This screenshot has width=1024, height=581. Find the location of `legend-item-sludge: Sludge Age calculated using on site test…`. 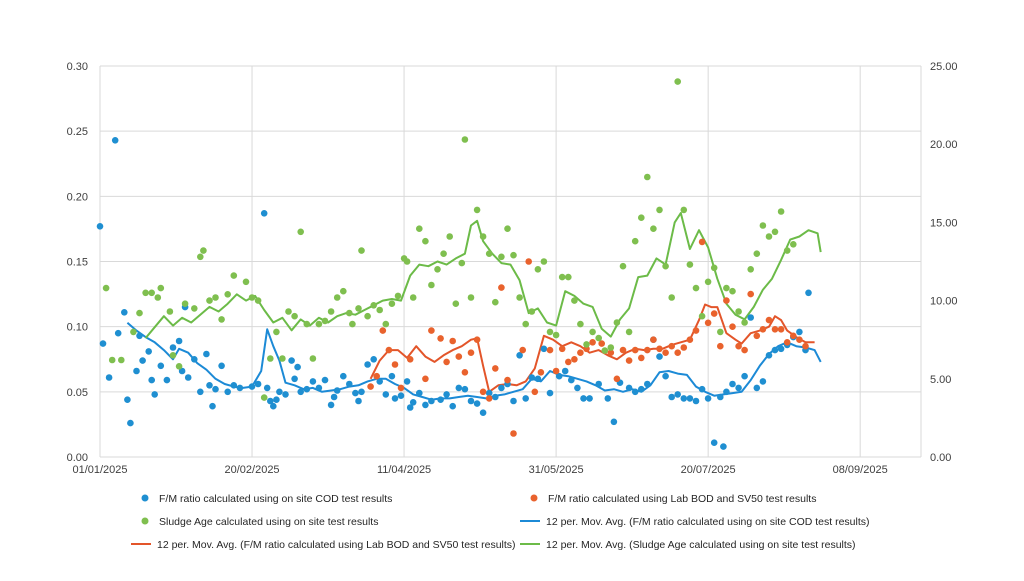

legend-item-sludge: Sludge Age calculated using on site test… is located at coordinates (259, 522).